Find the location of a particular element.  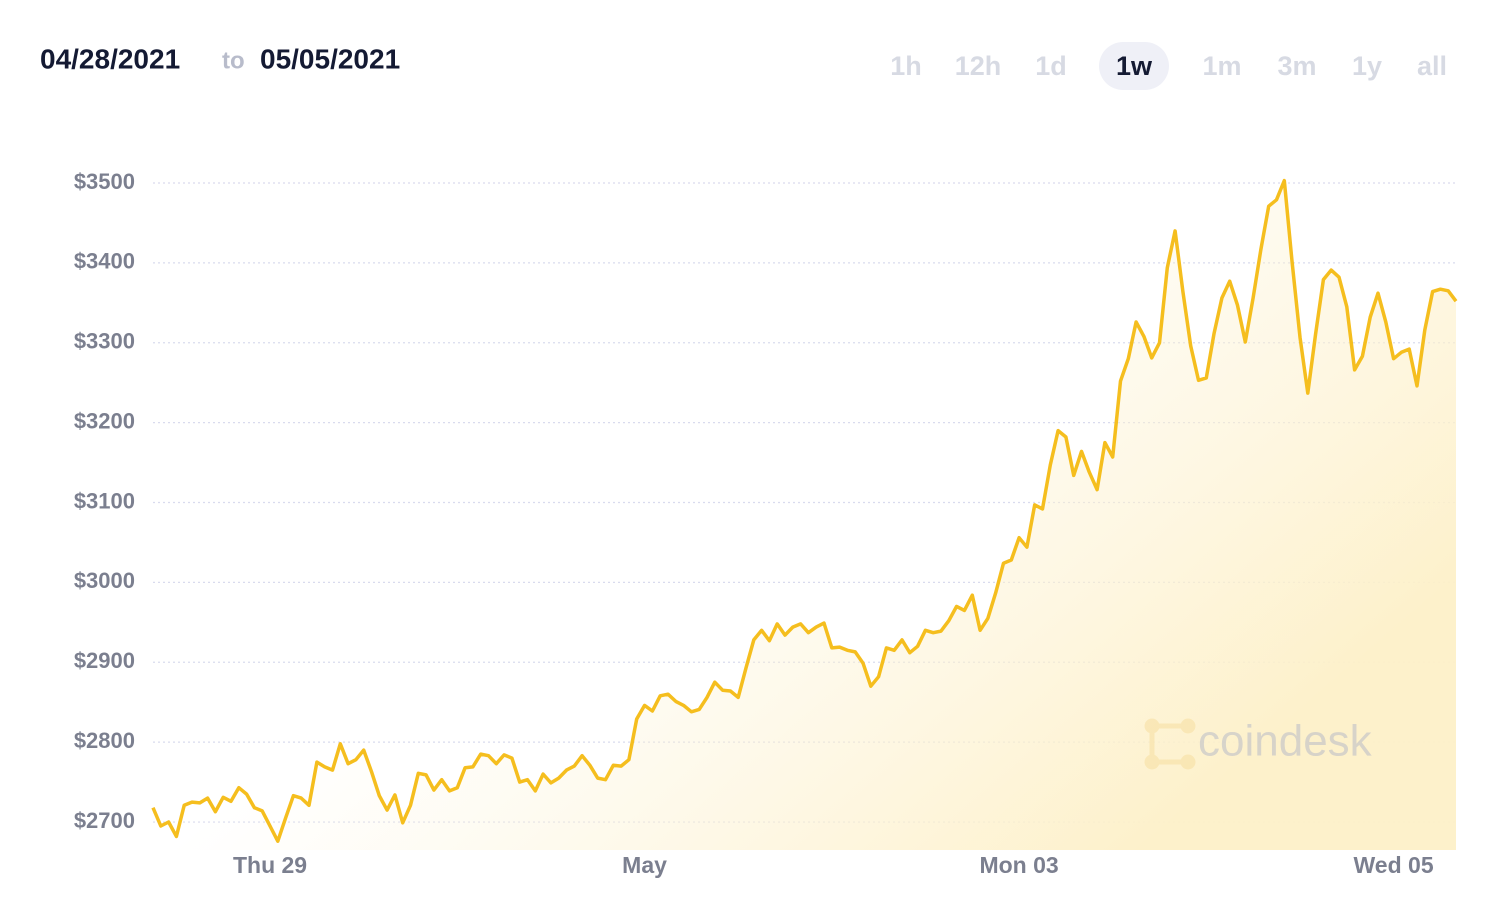

range-button: 1m is located at coordinates (1221, 66).